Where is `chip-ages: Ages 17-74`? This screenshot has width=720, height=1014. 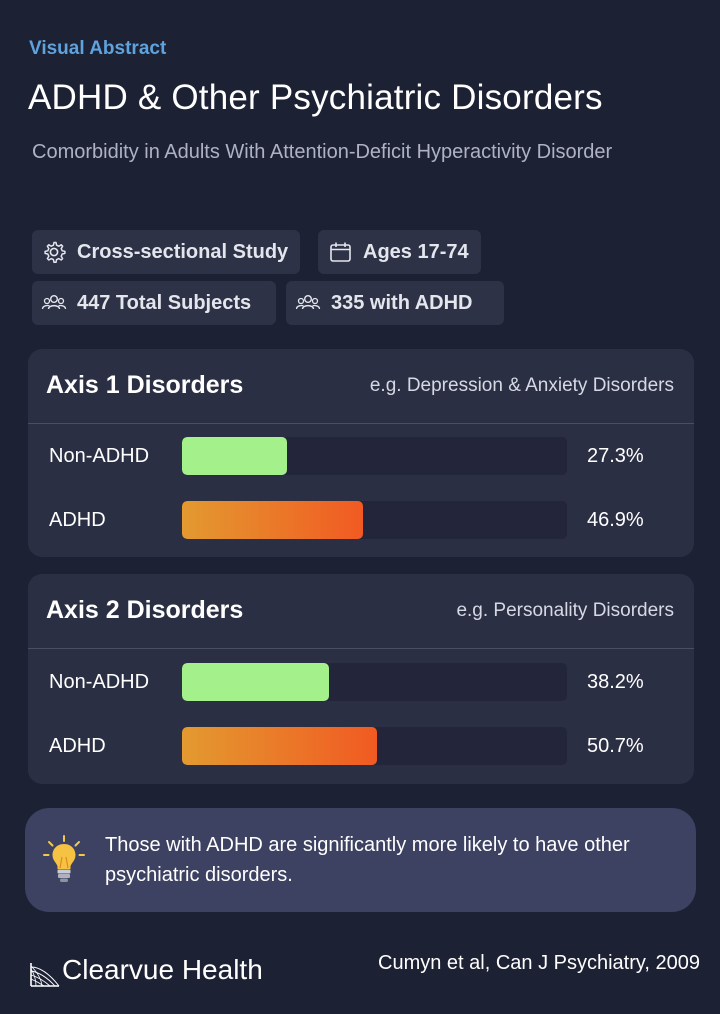 chip-ages: Ages 17-74 is located at coordinates (399, 252).